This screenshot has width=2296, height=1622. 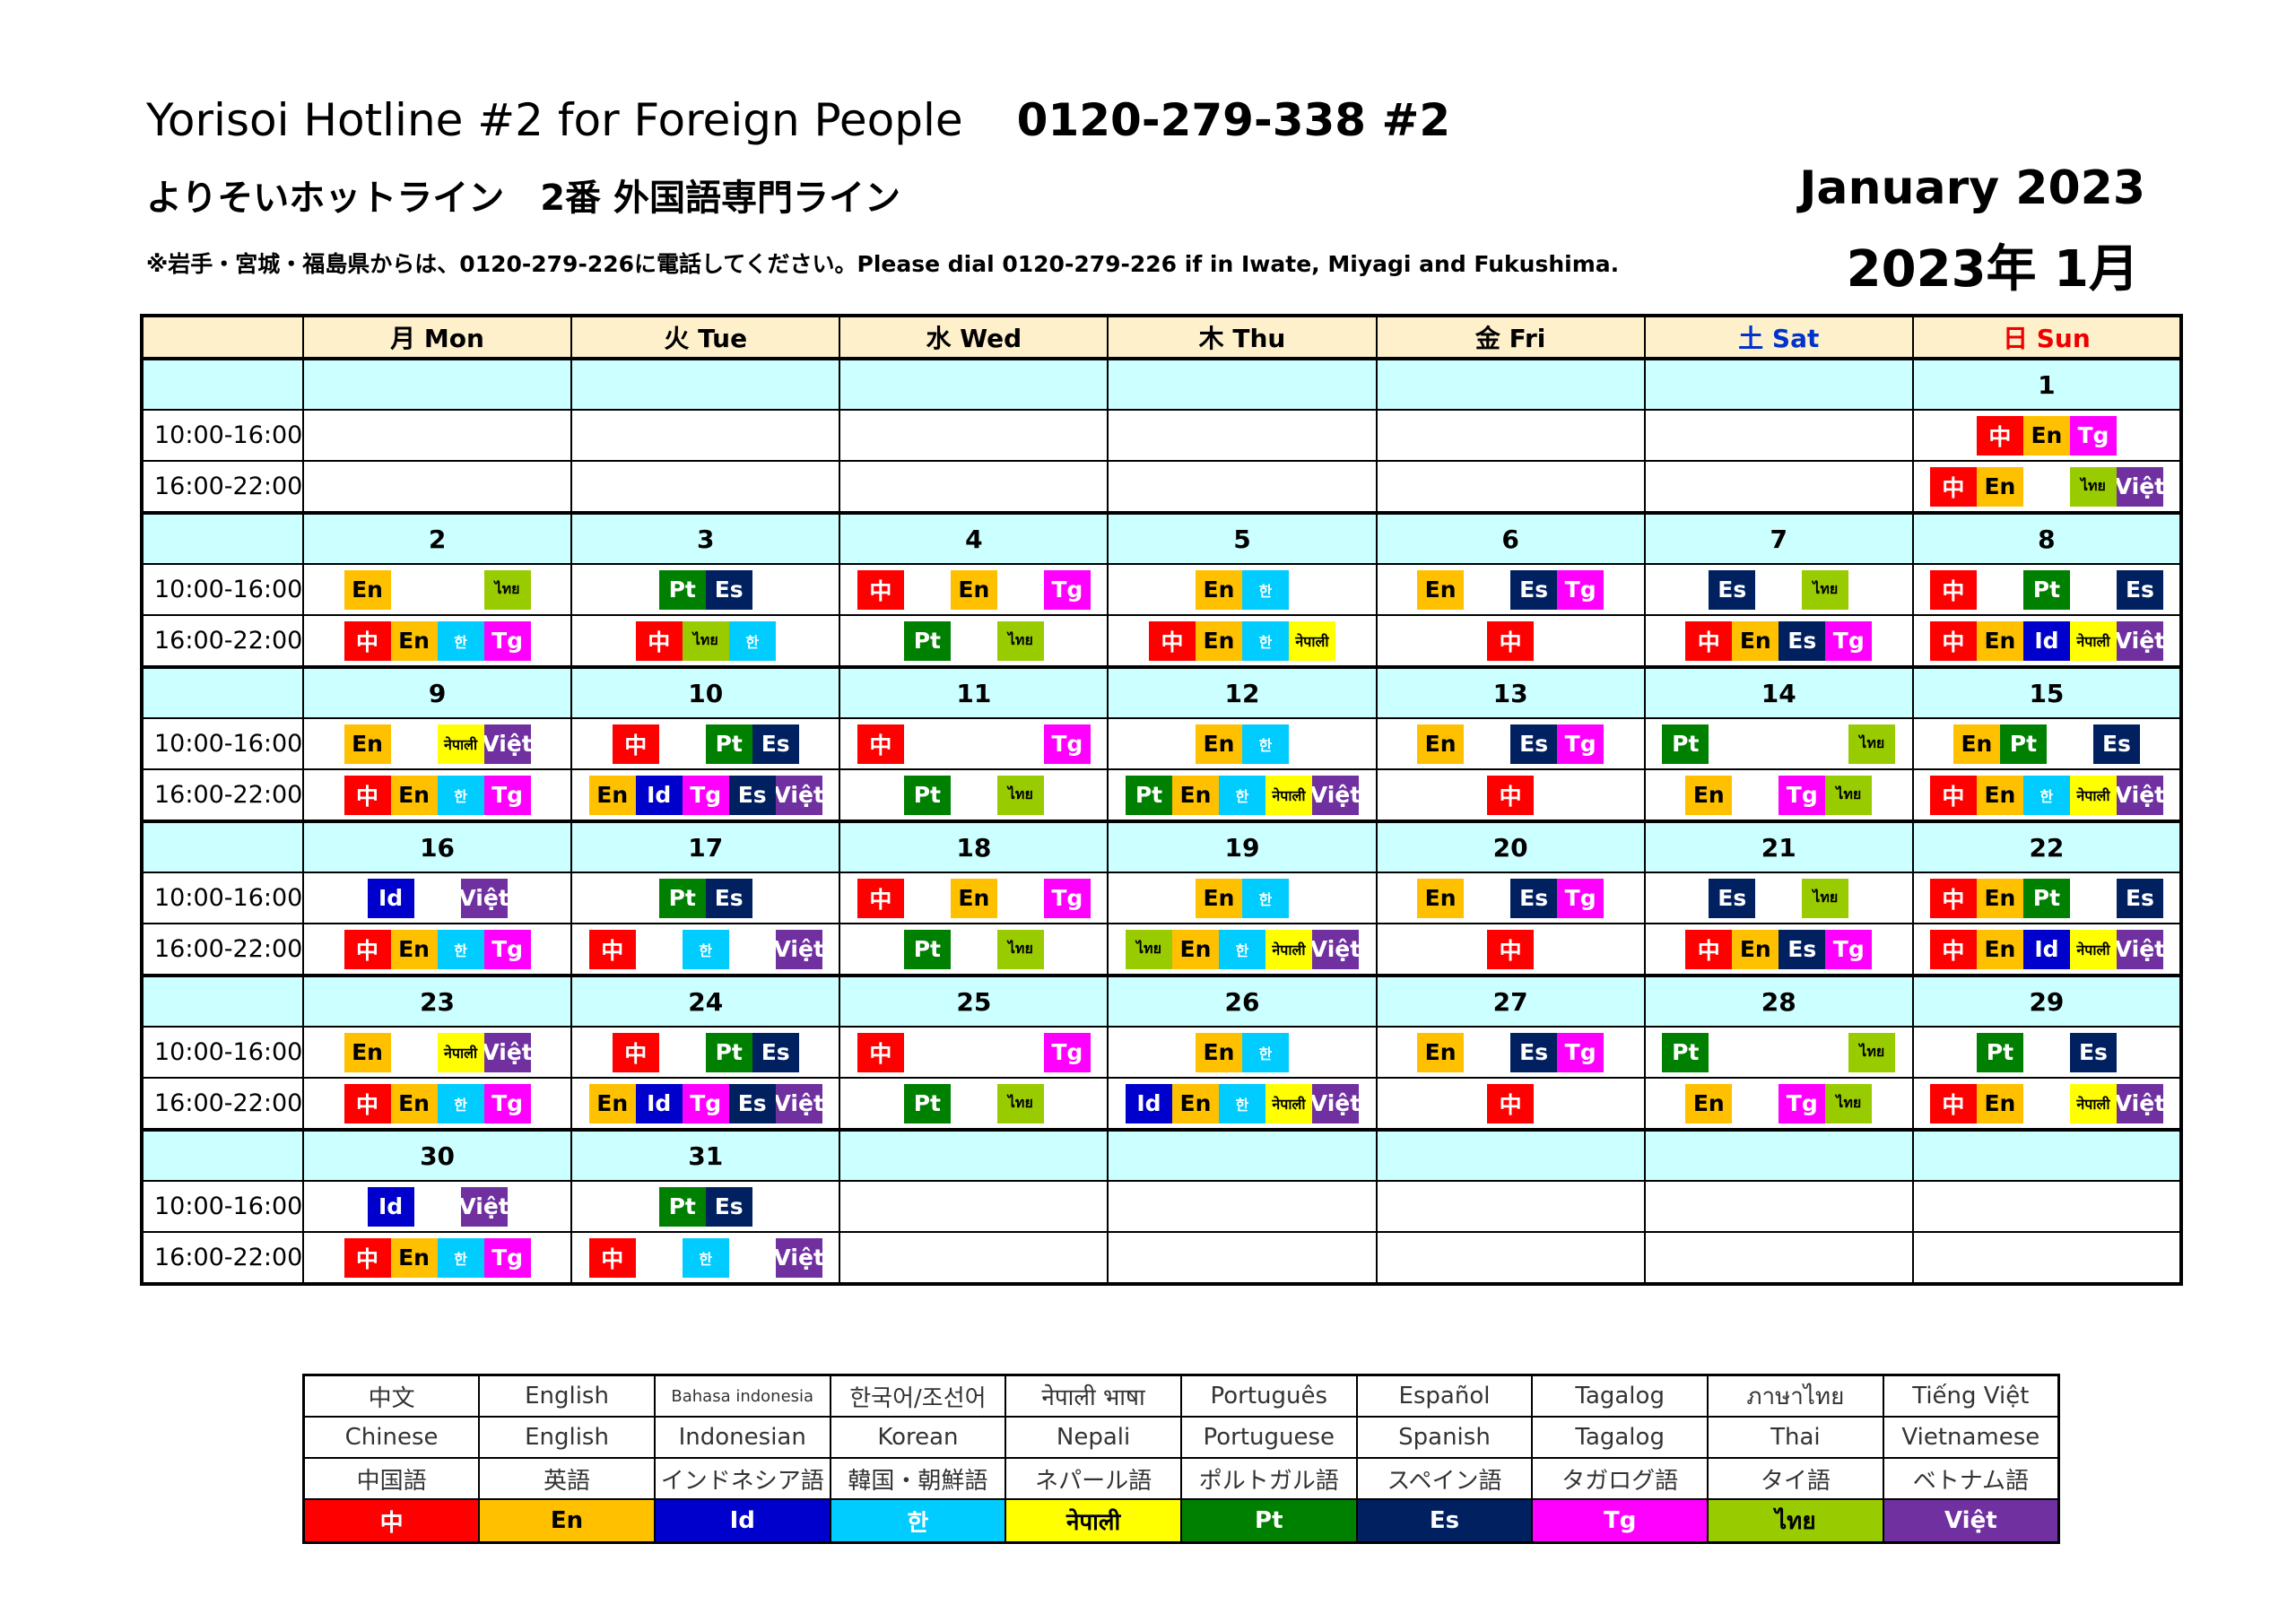 I want to click on time-slot-label: 16:00-22:00, so click(x=222, y=487).